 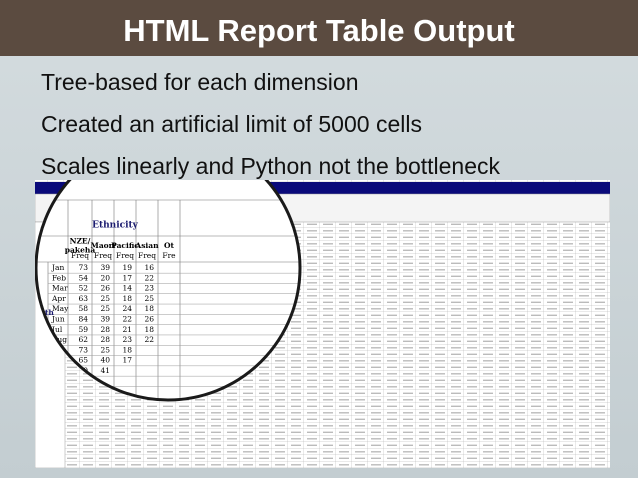 What do you see at coordinates (83, 319) in the screenshot?
I see `cell: 84` at bounding box center [83, 319].